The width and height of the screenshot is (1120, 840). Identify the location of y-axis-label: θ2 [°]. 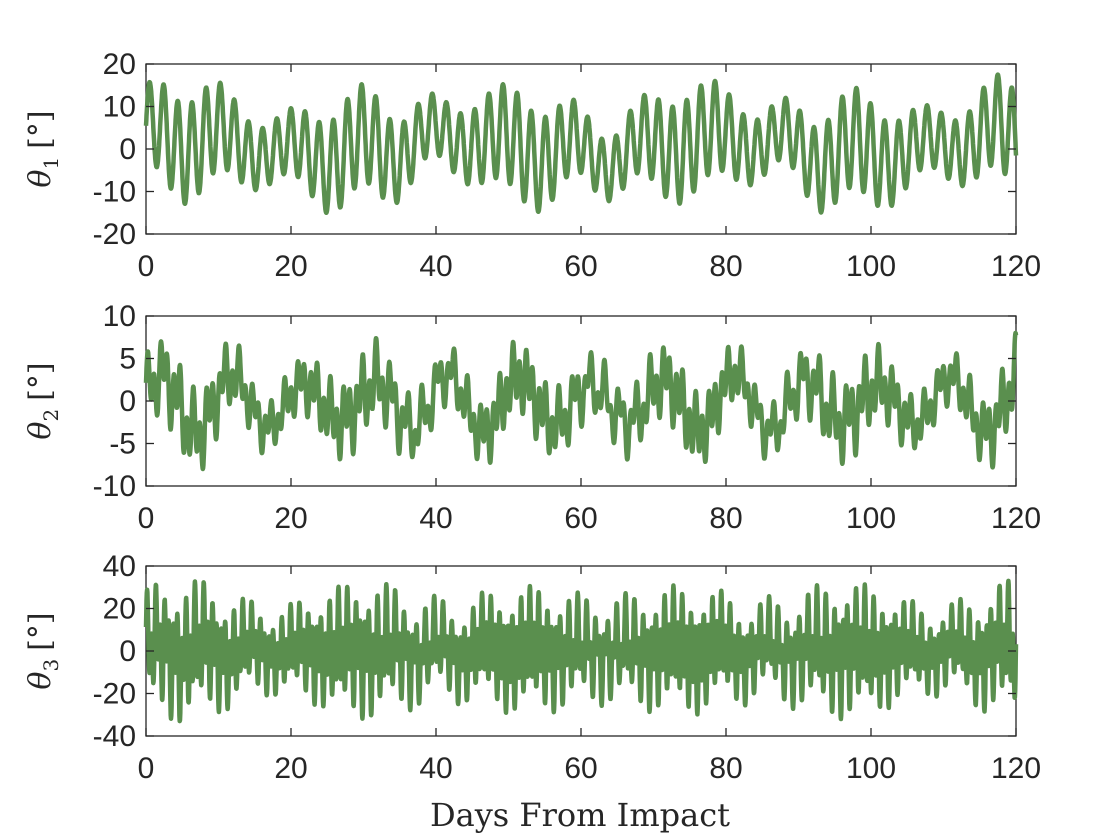
(43, 400).